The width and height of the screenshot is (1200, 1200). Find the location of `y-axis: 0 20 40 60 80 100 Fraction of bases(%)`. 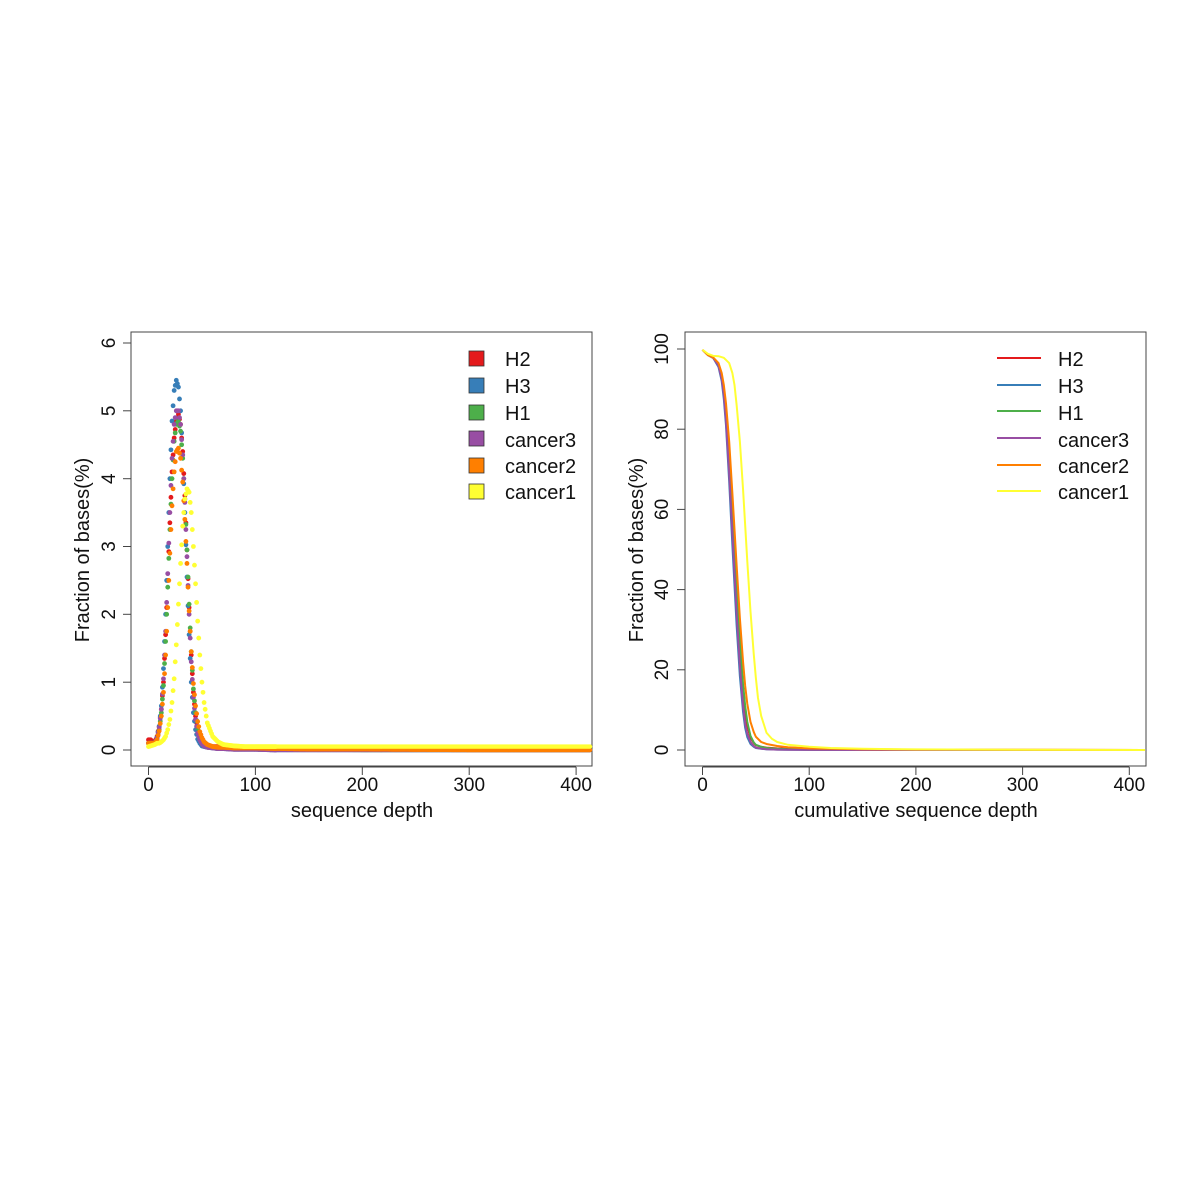

y-axis: 0 20 40 60 80 100 Fraction of bases(%) is located at coordinates (656, 544).